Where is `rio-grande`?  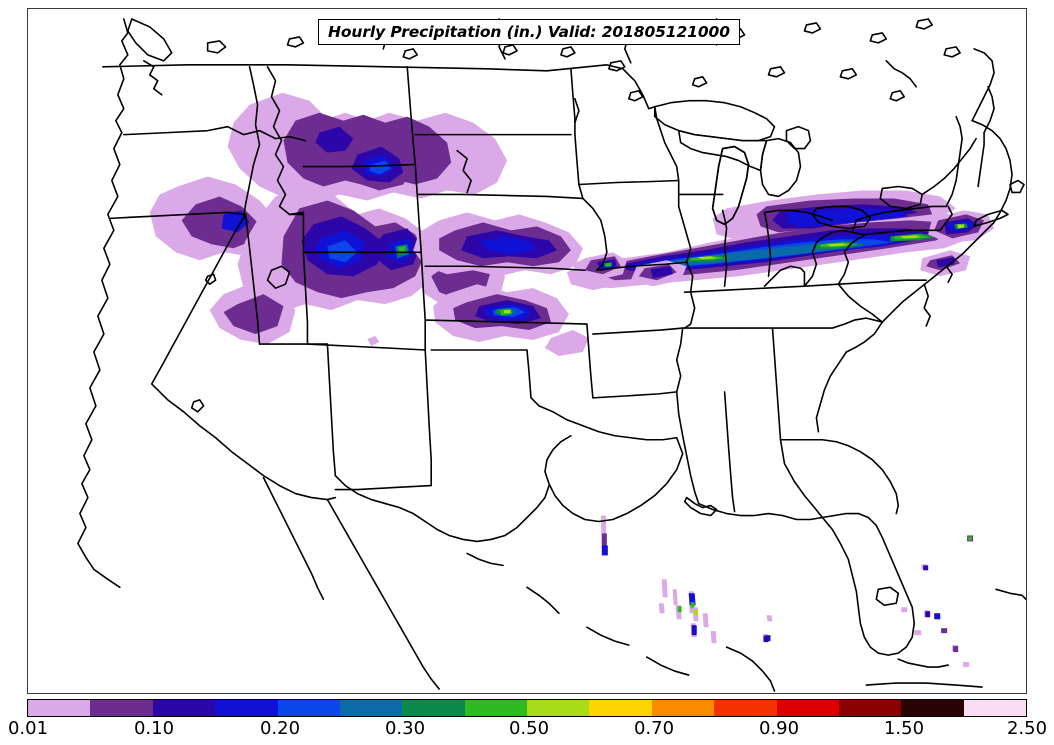
rio-grande is located at coordinates (442, 508).